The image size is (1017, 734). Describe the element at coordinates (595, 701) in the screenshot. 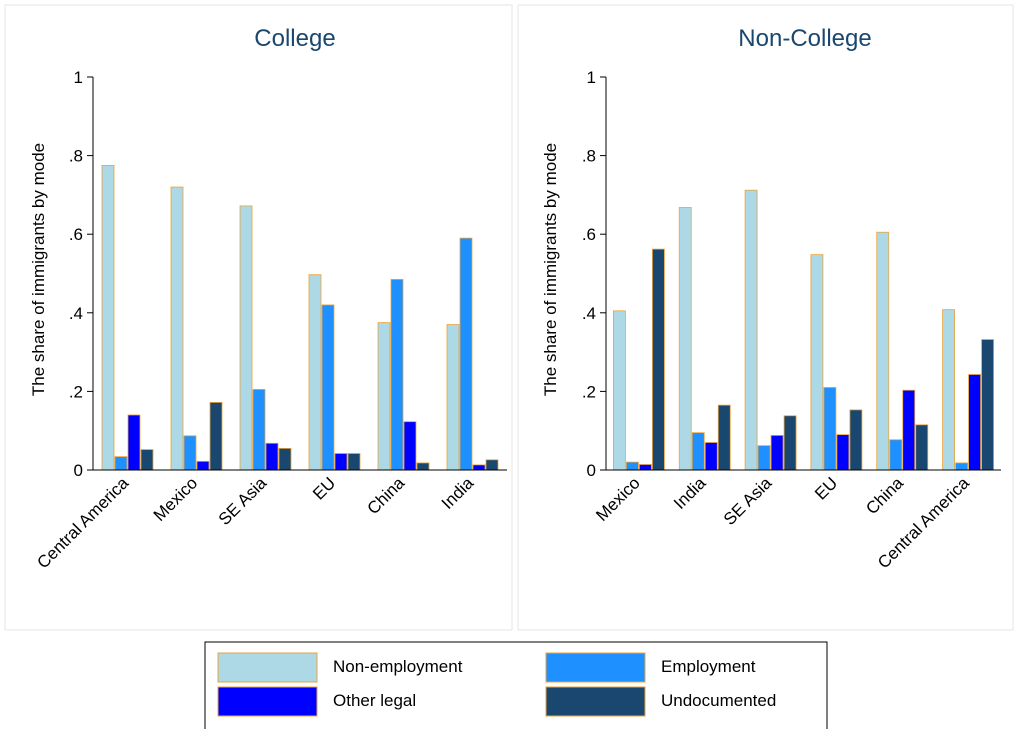

I see `legend-swatch-undocumented` at that location.